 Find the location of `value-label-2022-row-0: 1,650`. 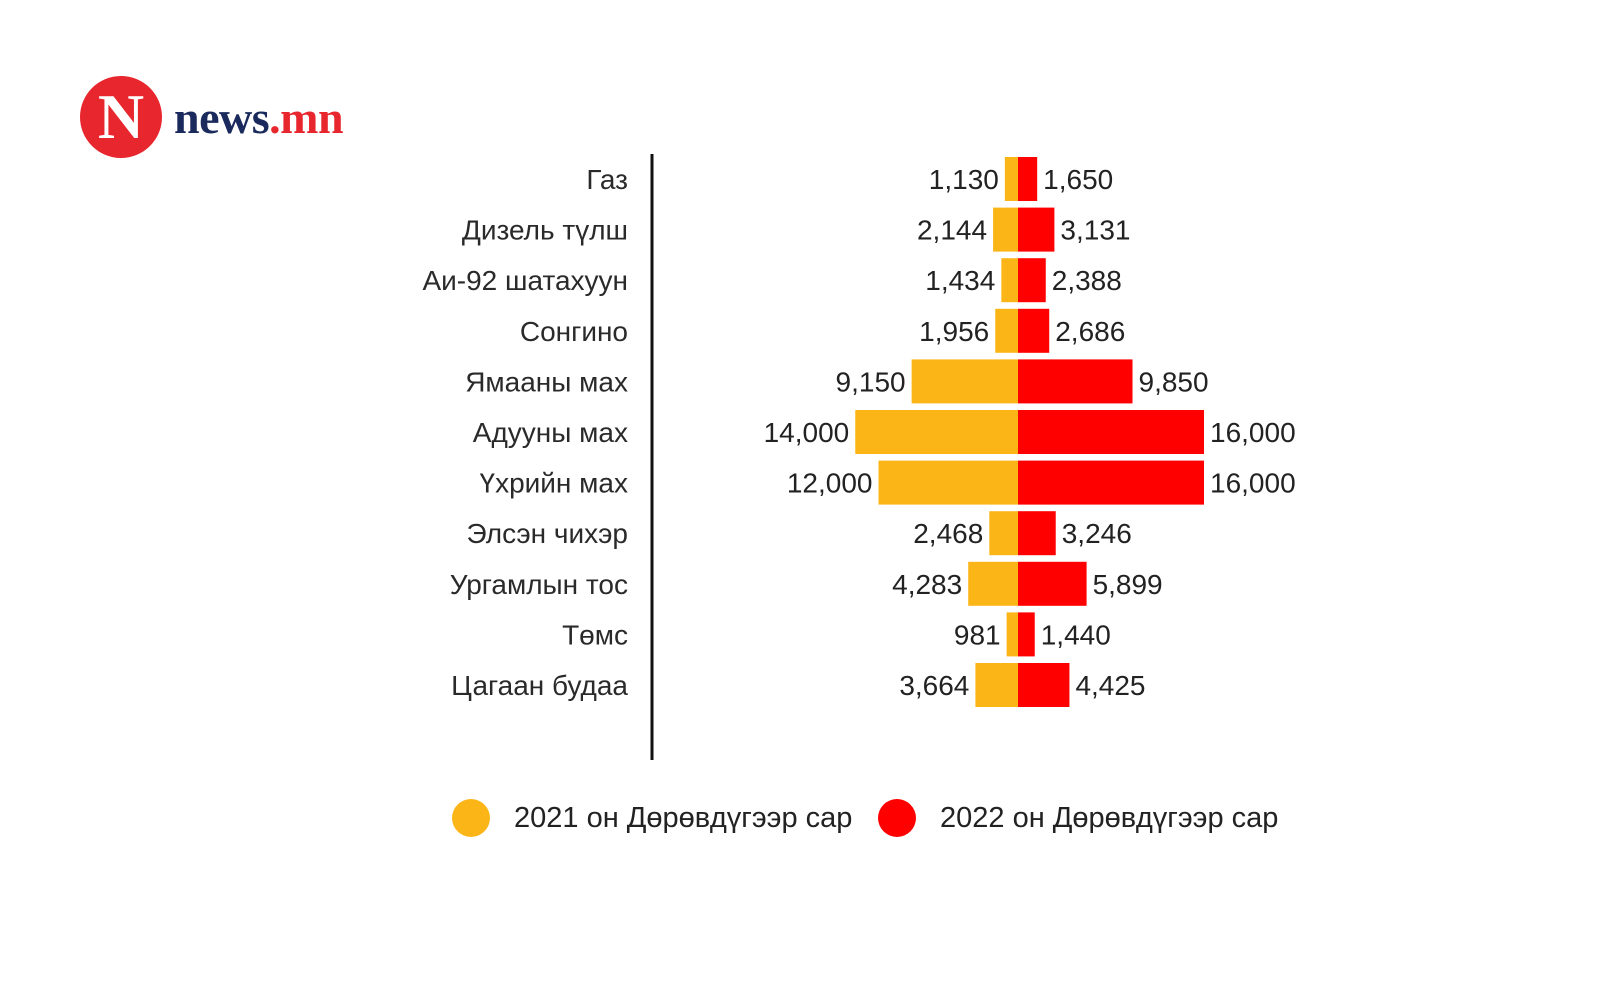

value-label-2022-row-0: 1,650 is located at coordinates (1078, 179).